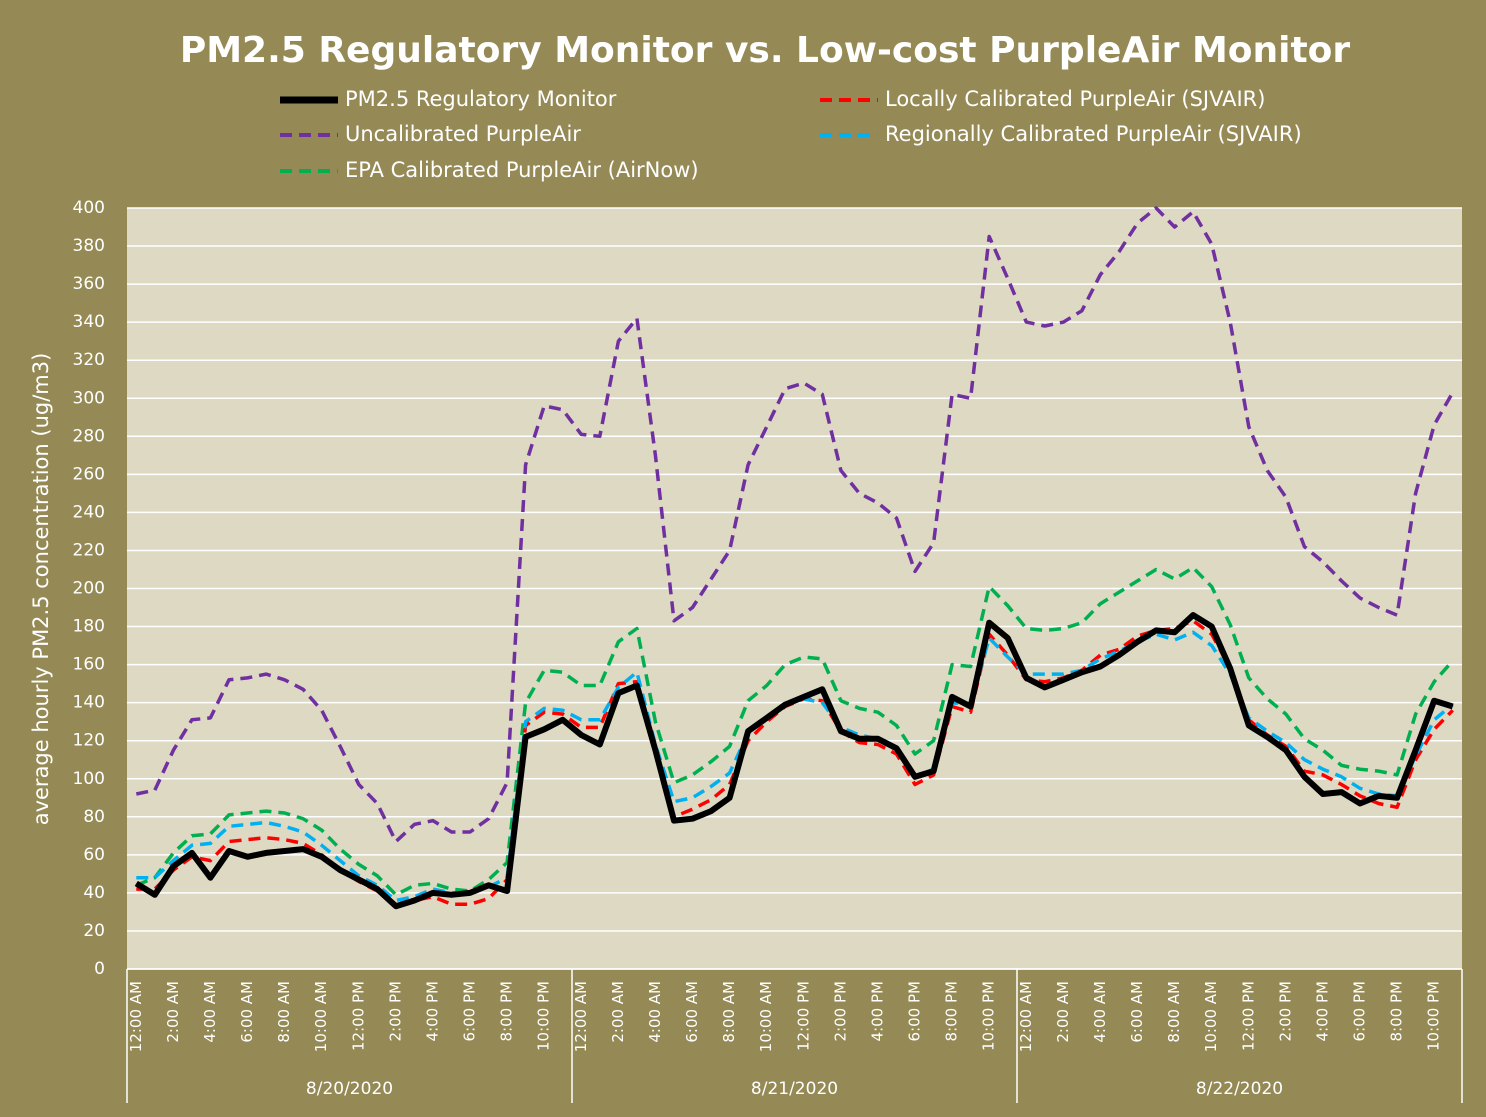 Image resolution: width=1486 pixels, height=1117 pixels. What do you see at coordinates (349, 1089) in the screenshot?
I see `group-label: 8/20/2020` at bounding box center [349, 1089].